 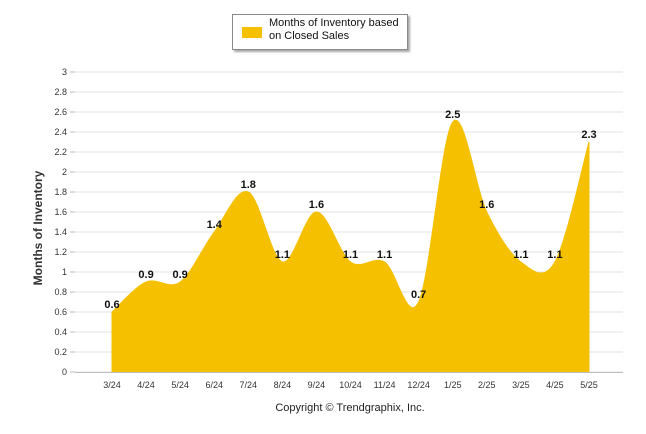 What do you see at coordinates (283, 385) in the screenshot?
I see `x-tick-label: 8/24` at bounding box center [283, 385].